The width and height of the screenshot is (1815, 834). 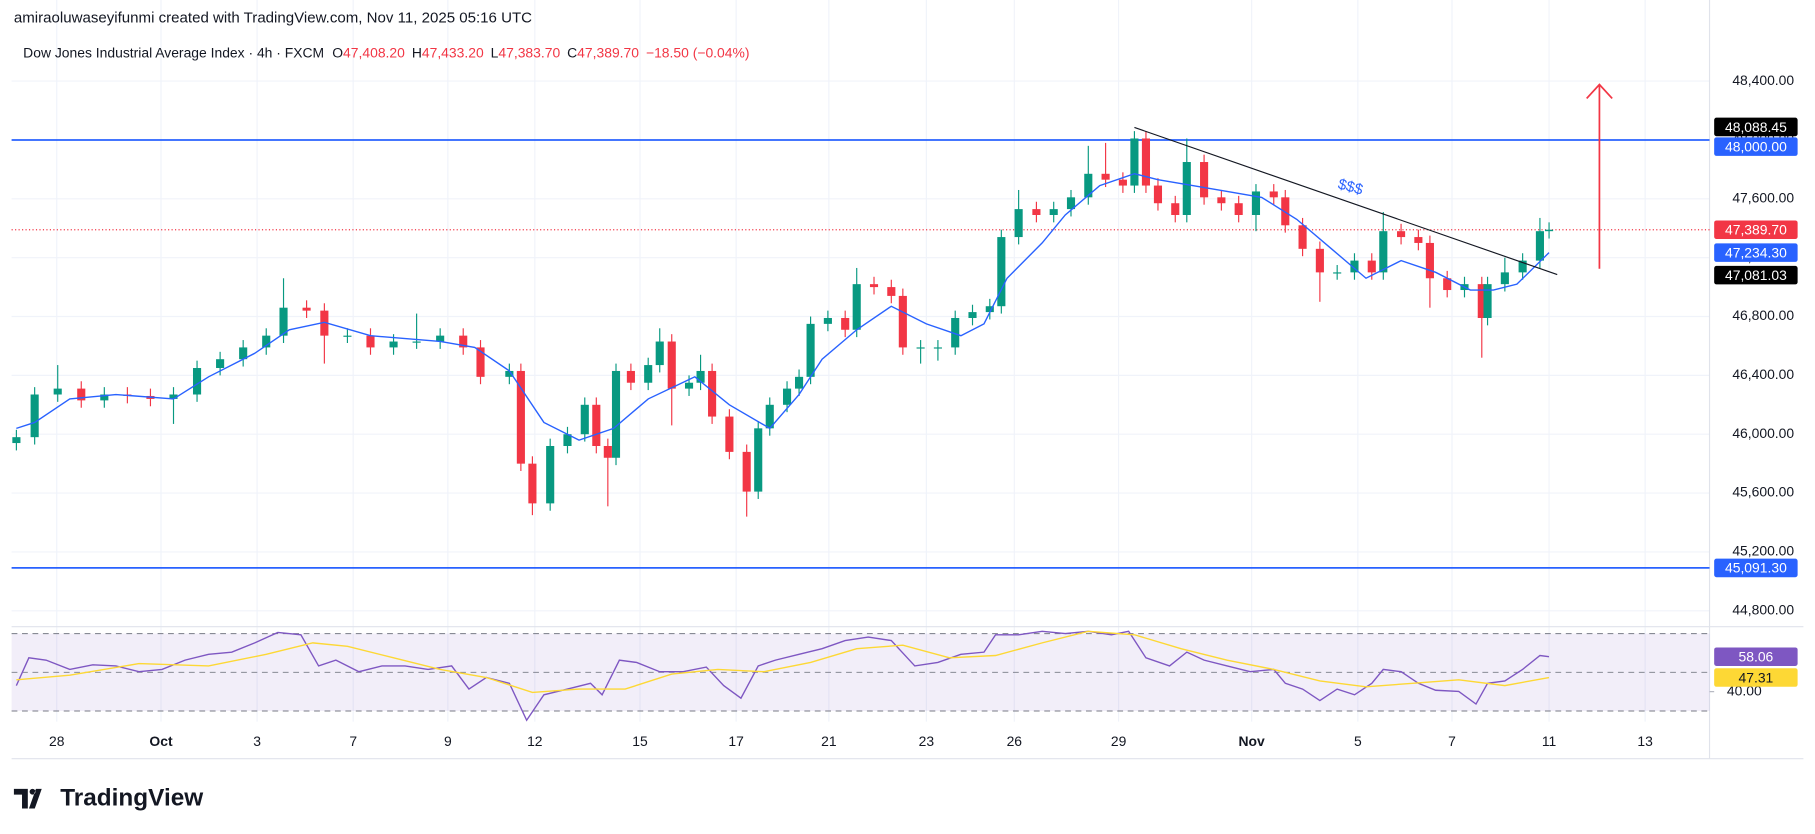 What do you see at coordinates (337, 52) in the screenshot?
I see `ohlc-label: O` at bounding box center [337, 52].